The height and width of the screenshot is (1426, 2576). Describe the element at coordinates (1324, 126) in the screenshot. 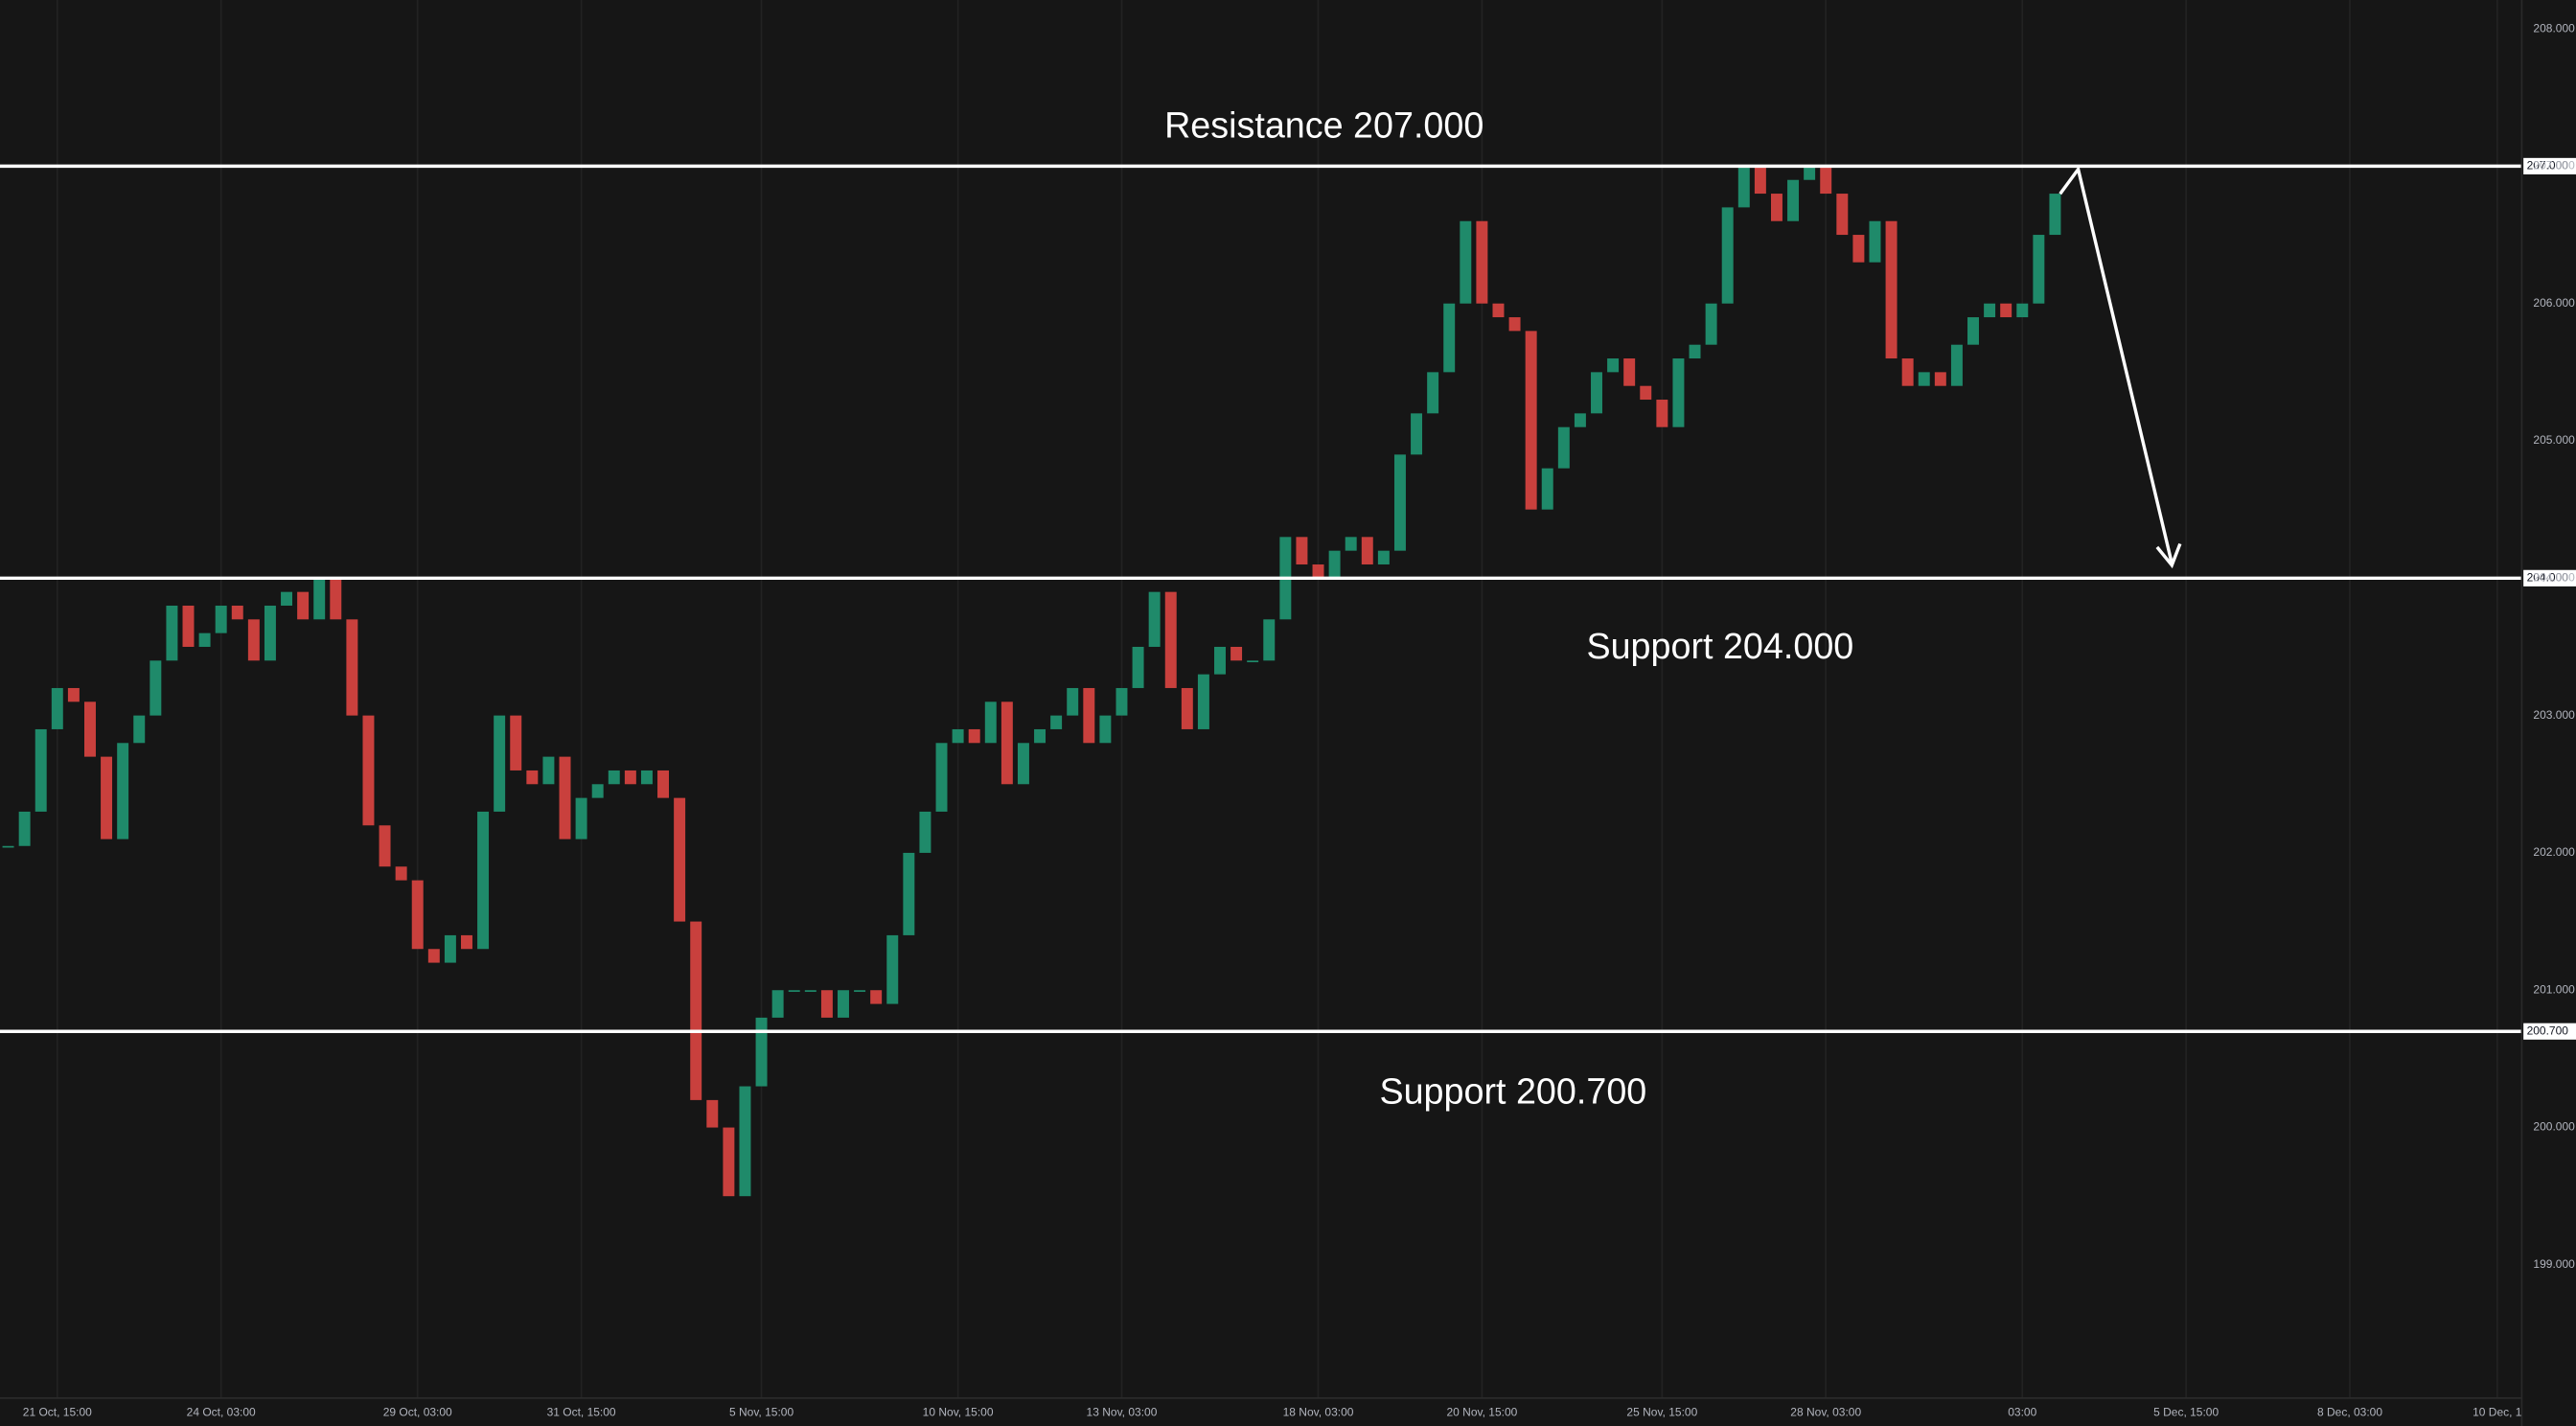

I see `level-annotation: Resistance 207.000` at that location.